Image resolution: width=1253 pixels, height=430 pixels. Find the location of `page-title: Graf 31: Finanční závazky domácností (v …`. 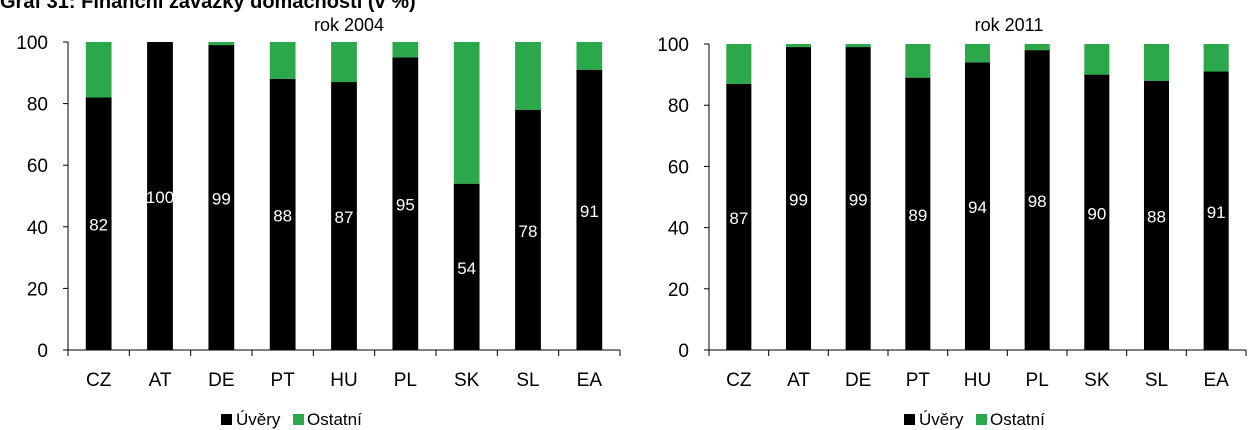

page-title: Graf 31: Finanční závazky domácností (v … is located at coordinates (208, 6).